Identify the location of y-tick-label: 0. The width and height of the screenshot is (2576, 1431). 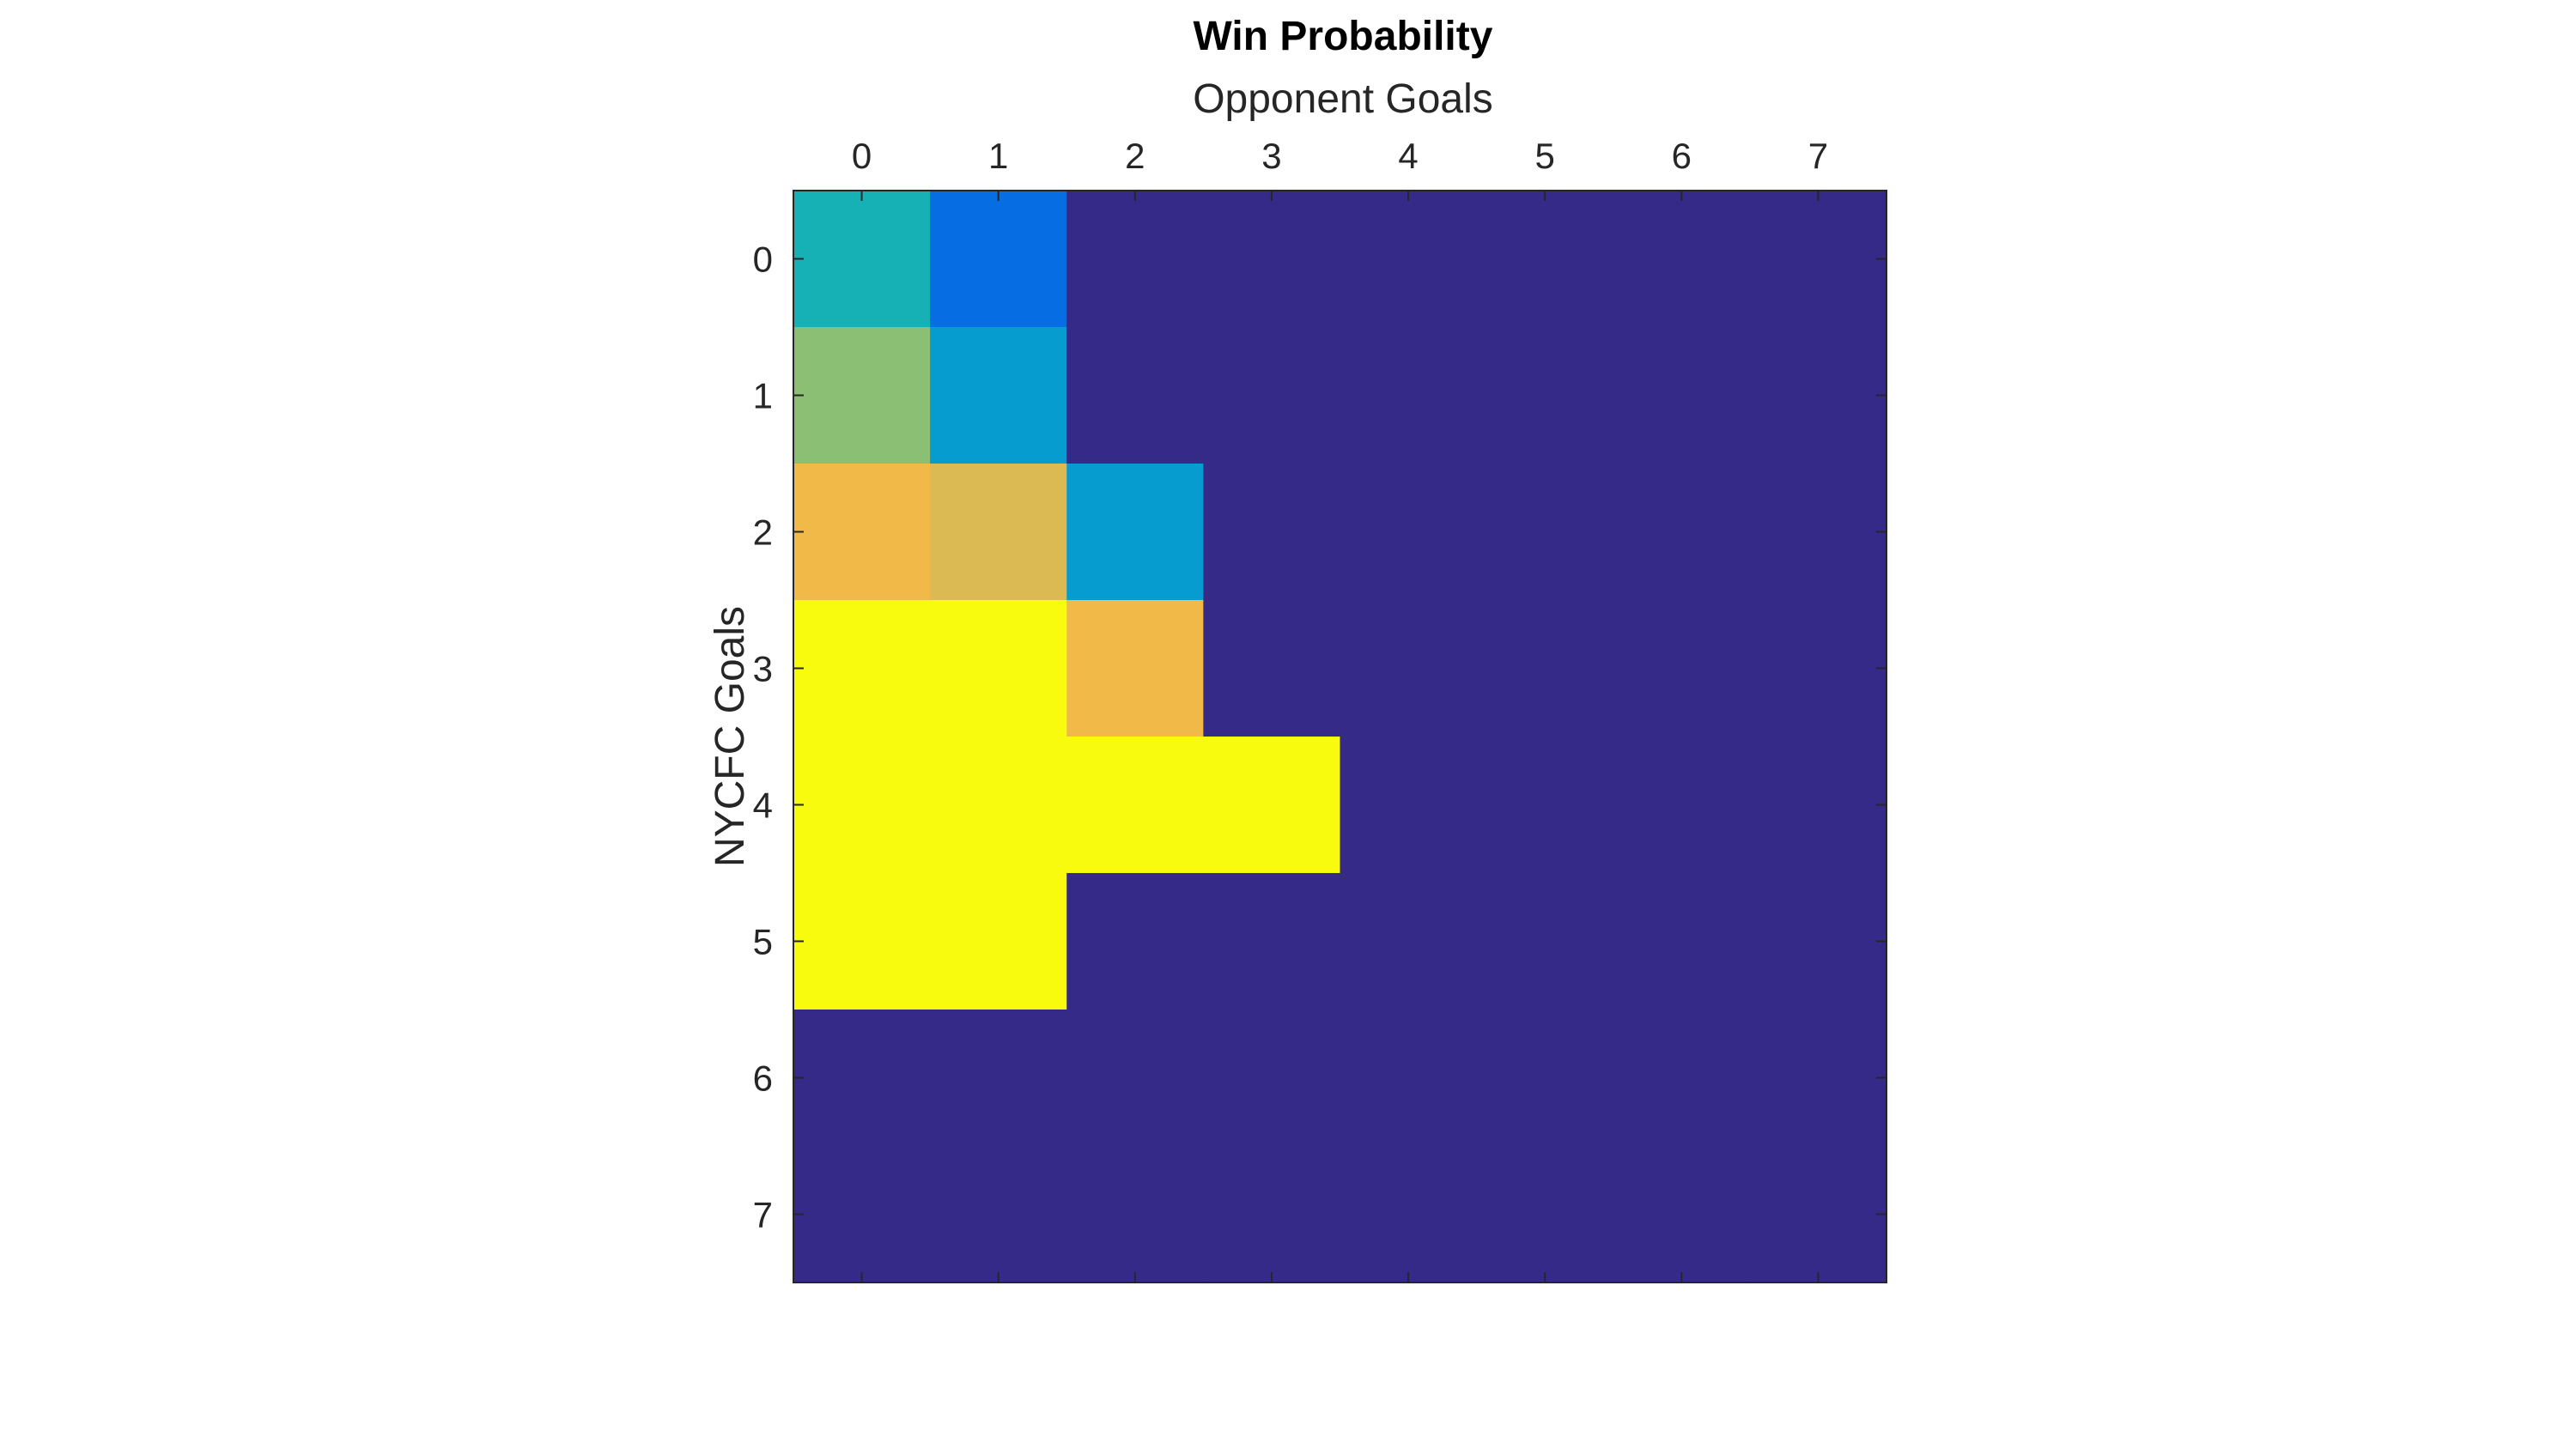
(763, 260).